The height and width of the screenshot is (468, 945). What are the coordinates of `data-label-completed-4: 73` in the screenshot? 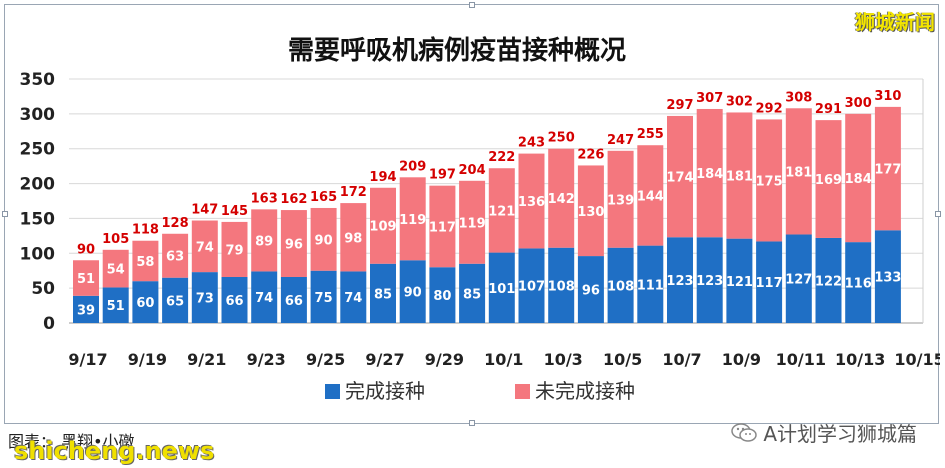 It's located at (205, 299).